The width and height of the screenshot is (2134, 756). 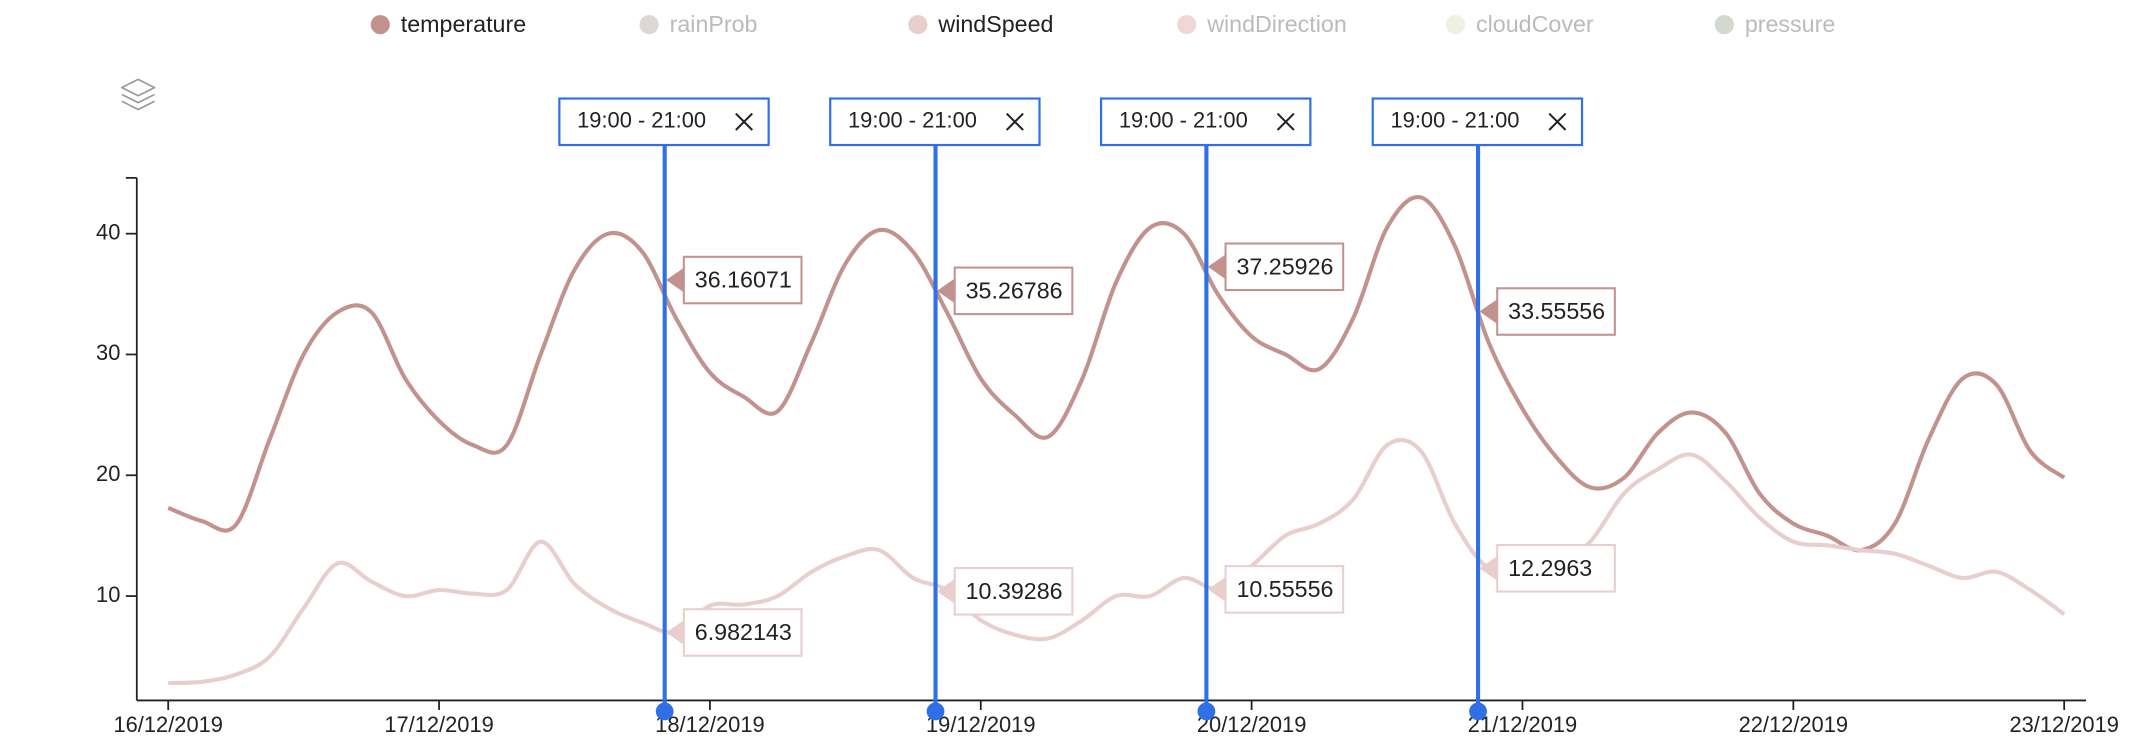 I want to click on tooltip-value: 36.16071, so click(x=743, y=280).